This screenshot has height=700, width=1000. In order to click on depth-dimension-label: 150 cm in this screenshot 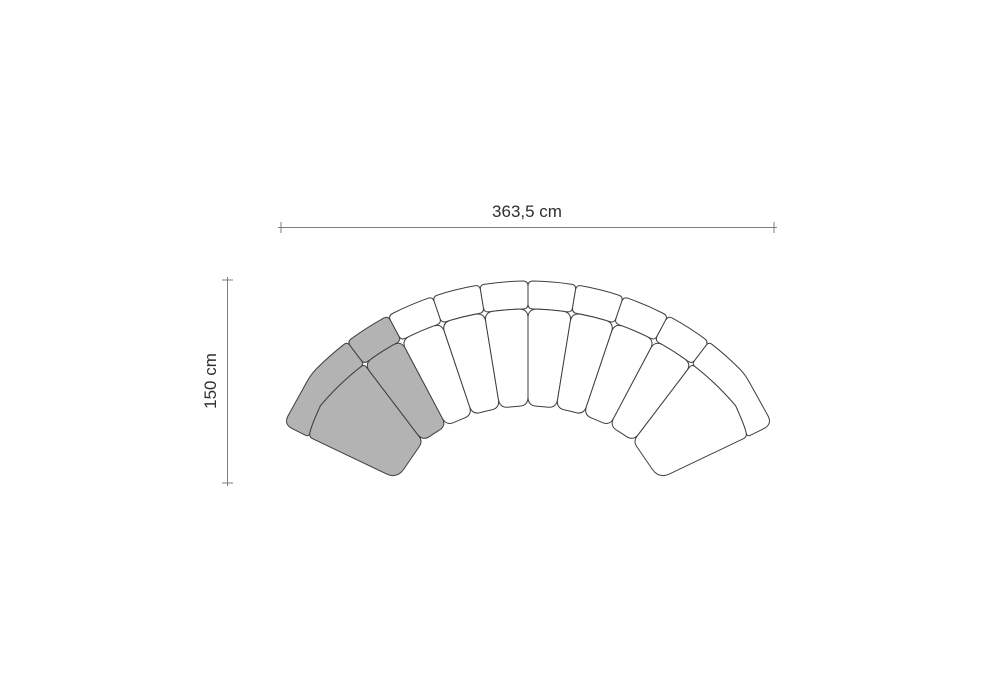, I will do `click(210, 381)`.